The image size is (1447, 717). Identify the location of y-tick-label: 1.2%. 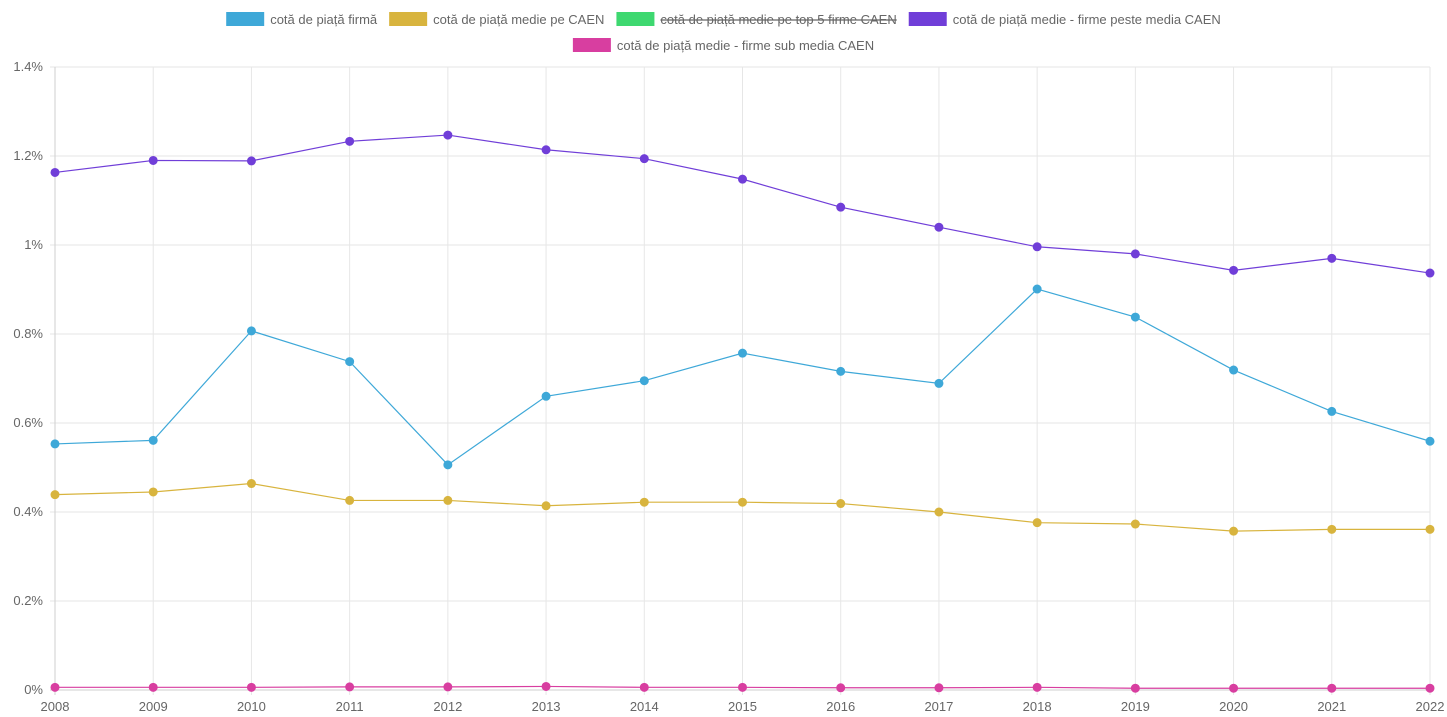
(28, 155).